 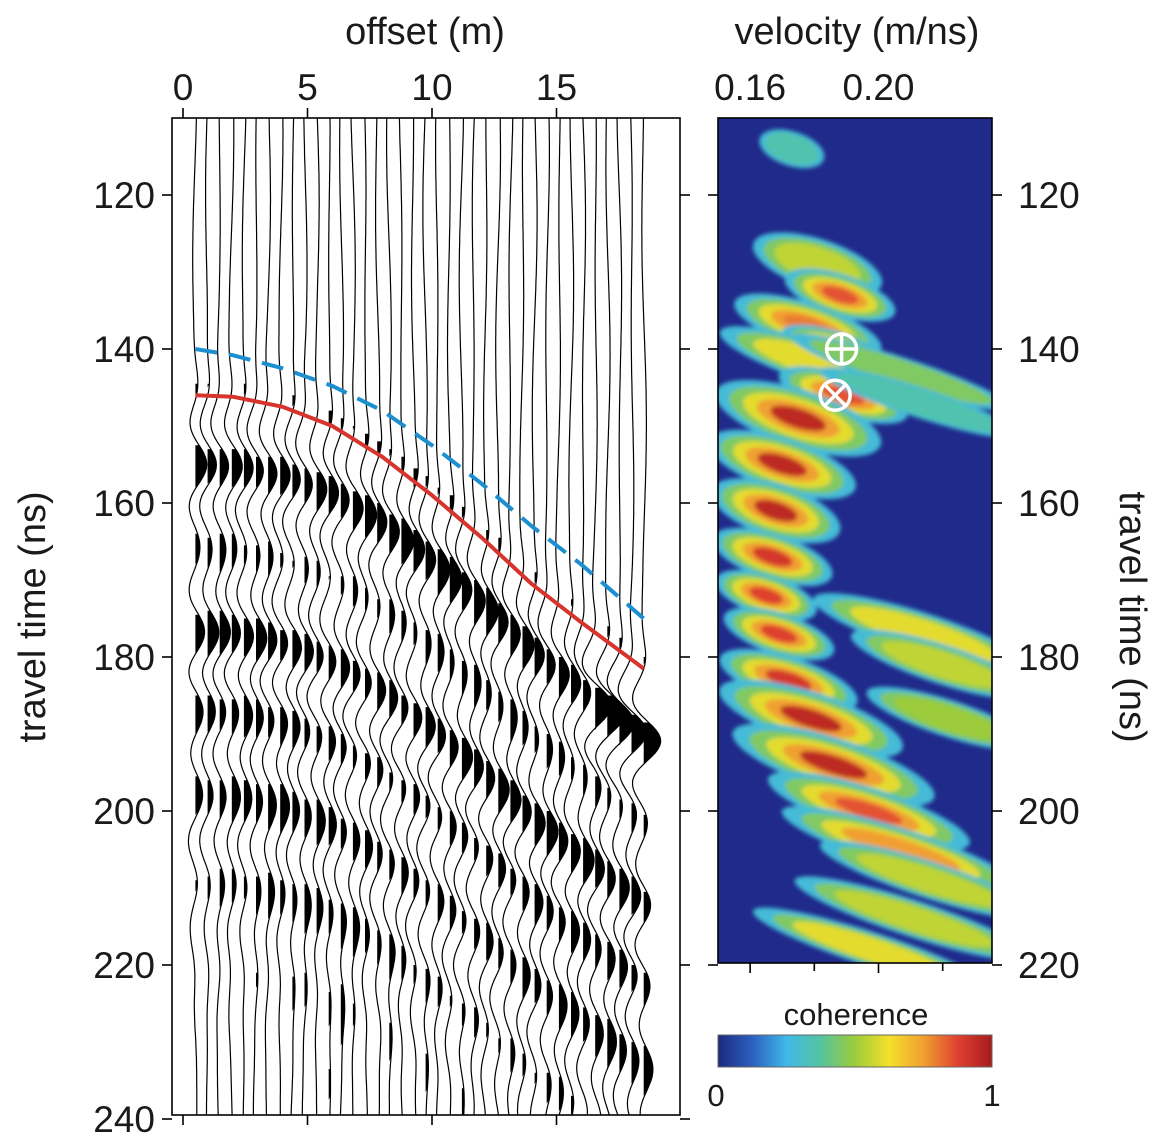 What do you see at coordinates (124, 1119) in the screenshot?
I see `seismogram-y-tick-label: 240` at bounding box center [124, 1119].